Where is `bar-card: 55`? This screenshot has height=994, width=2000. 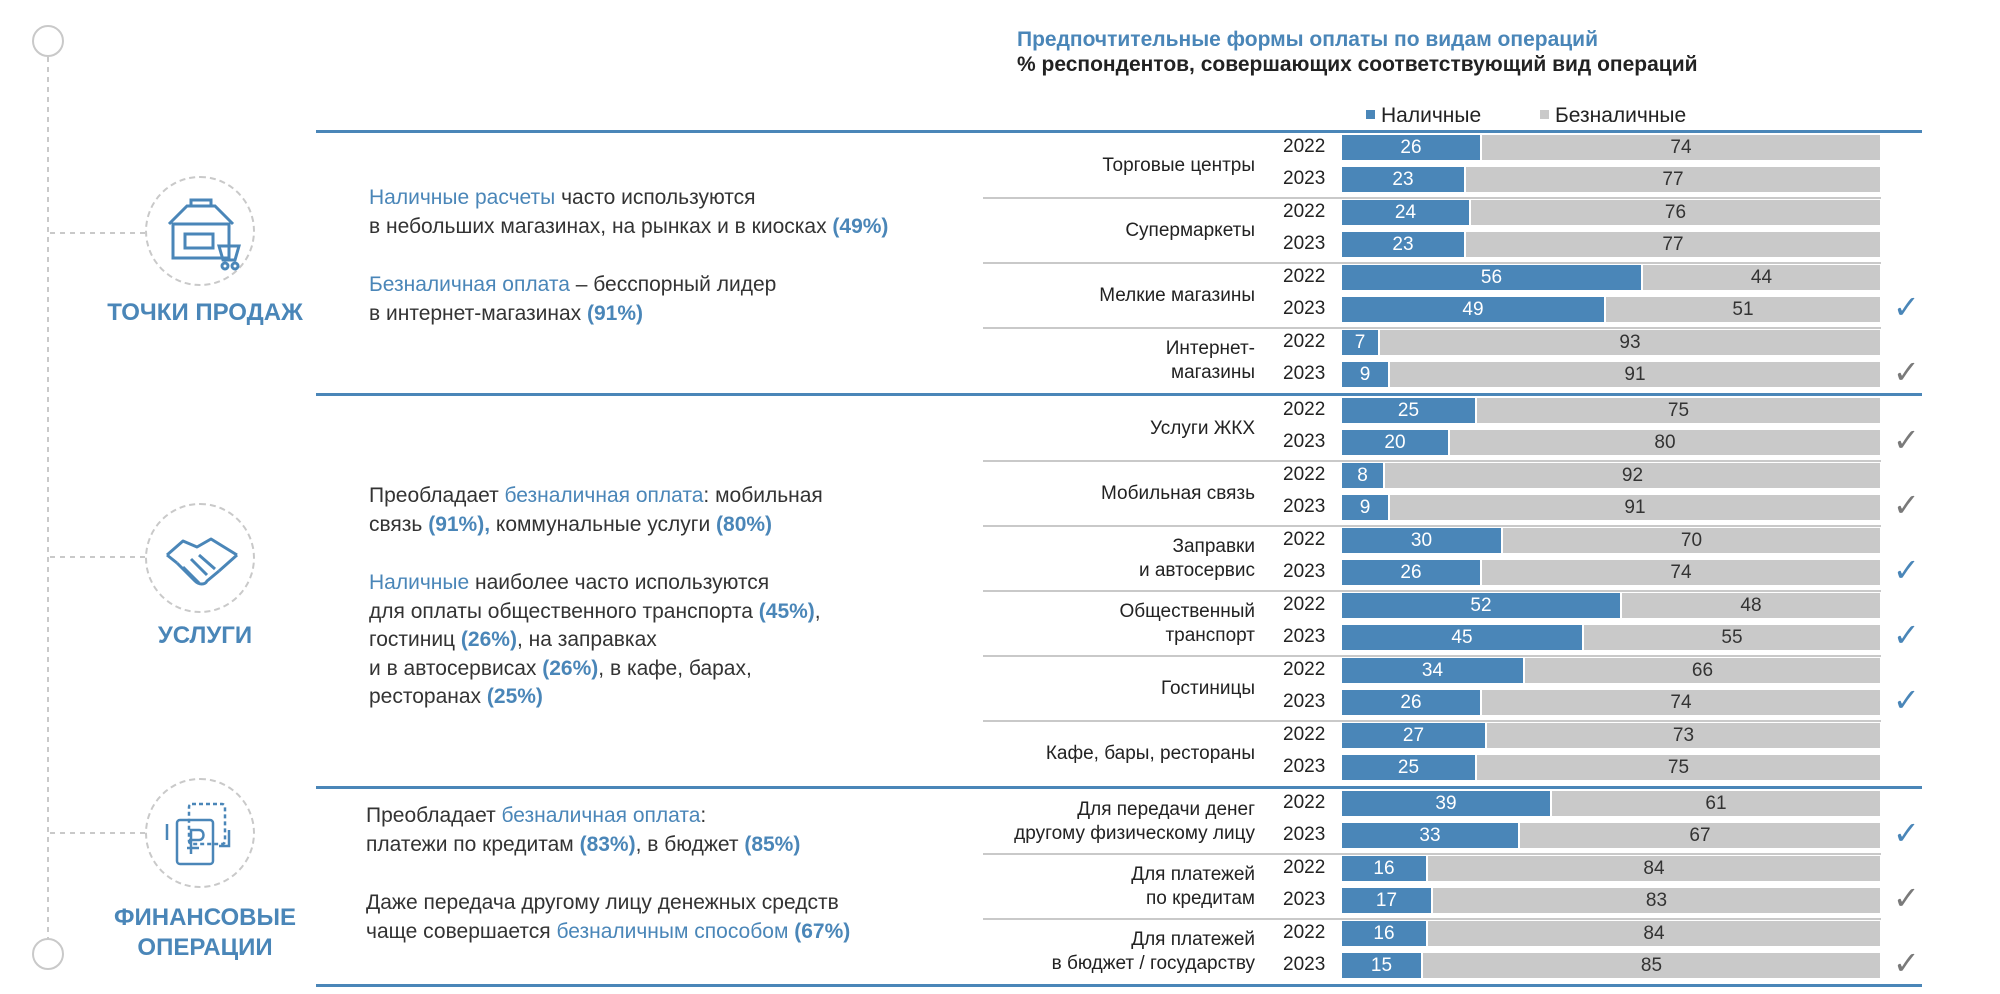
bar-card: 55 is located at coordinates (1732, 637).